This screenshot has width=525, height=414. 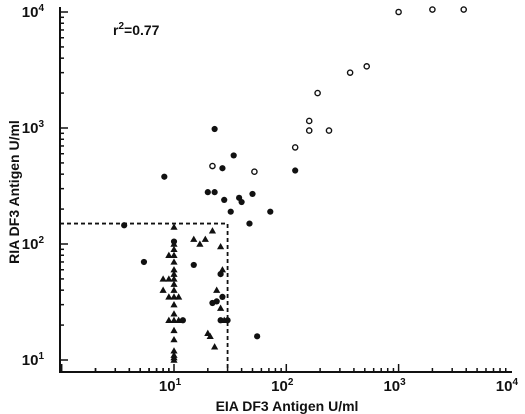 What do you see at coordinates (136, 29) in the screenshot?
I see `r-squared-annotation: r2=0.77` at bounding box center [136, 29].